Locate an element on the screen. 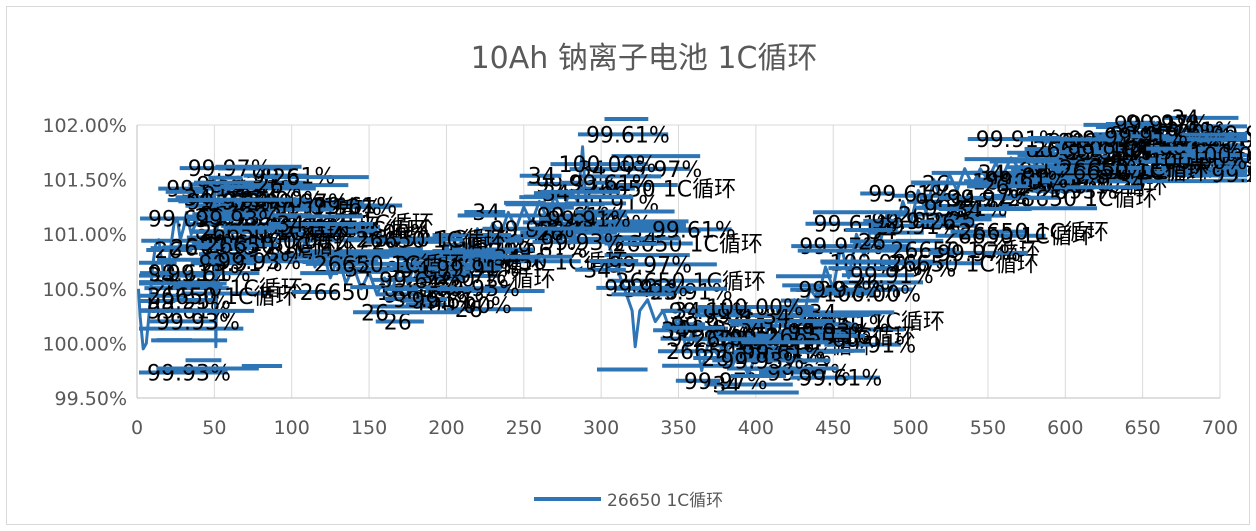  y-tick-label: 102.00% is located at coordinates (84, 126).